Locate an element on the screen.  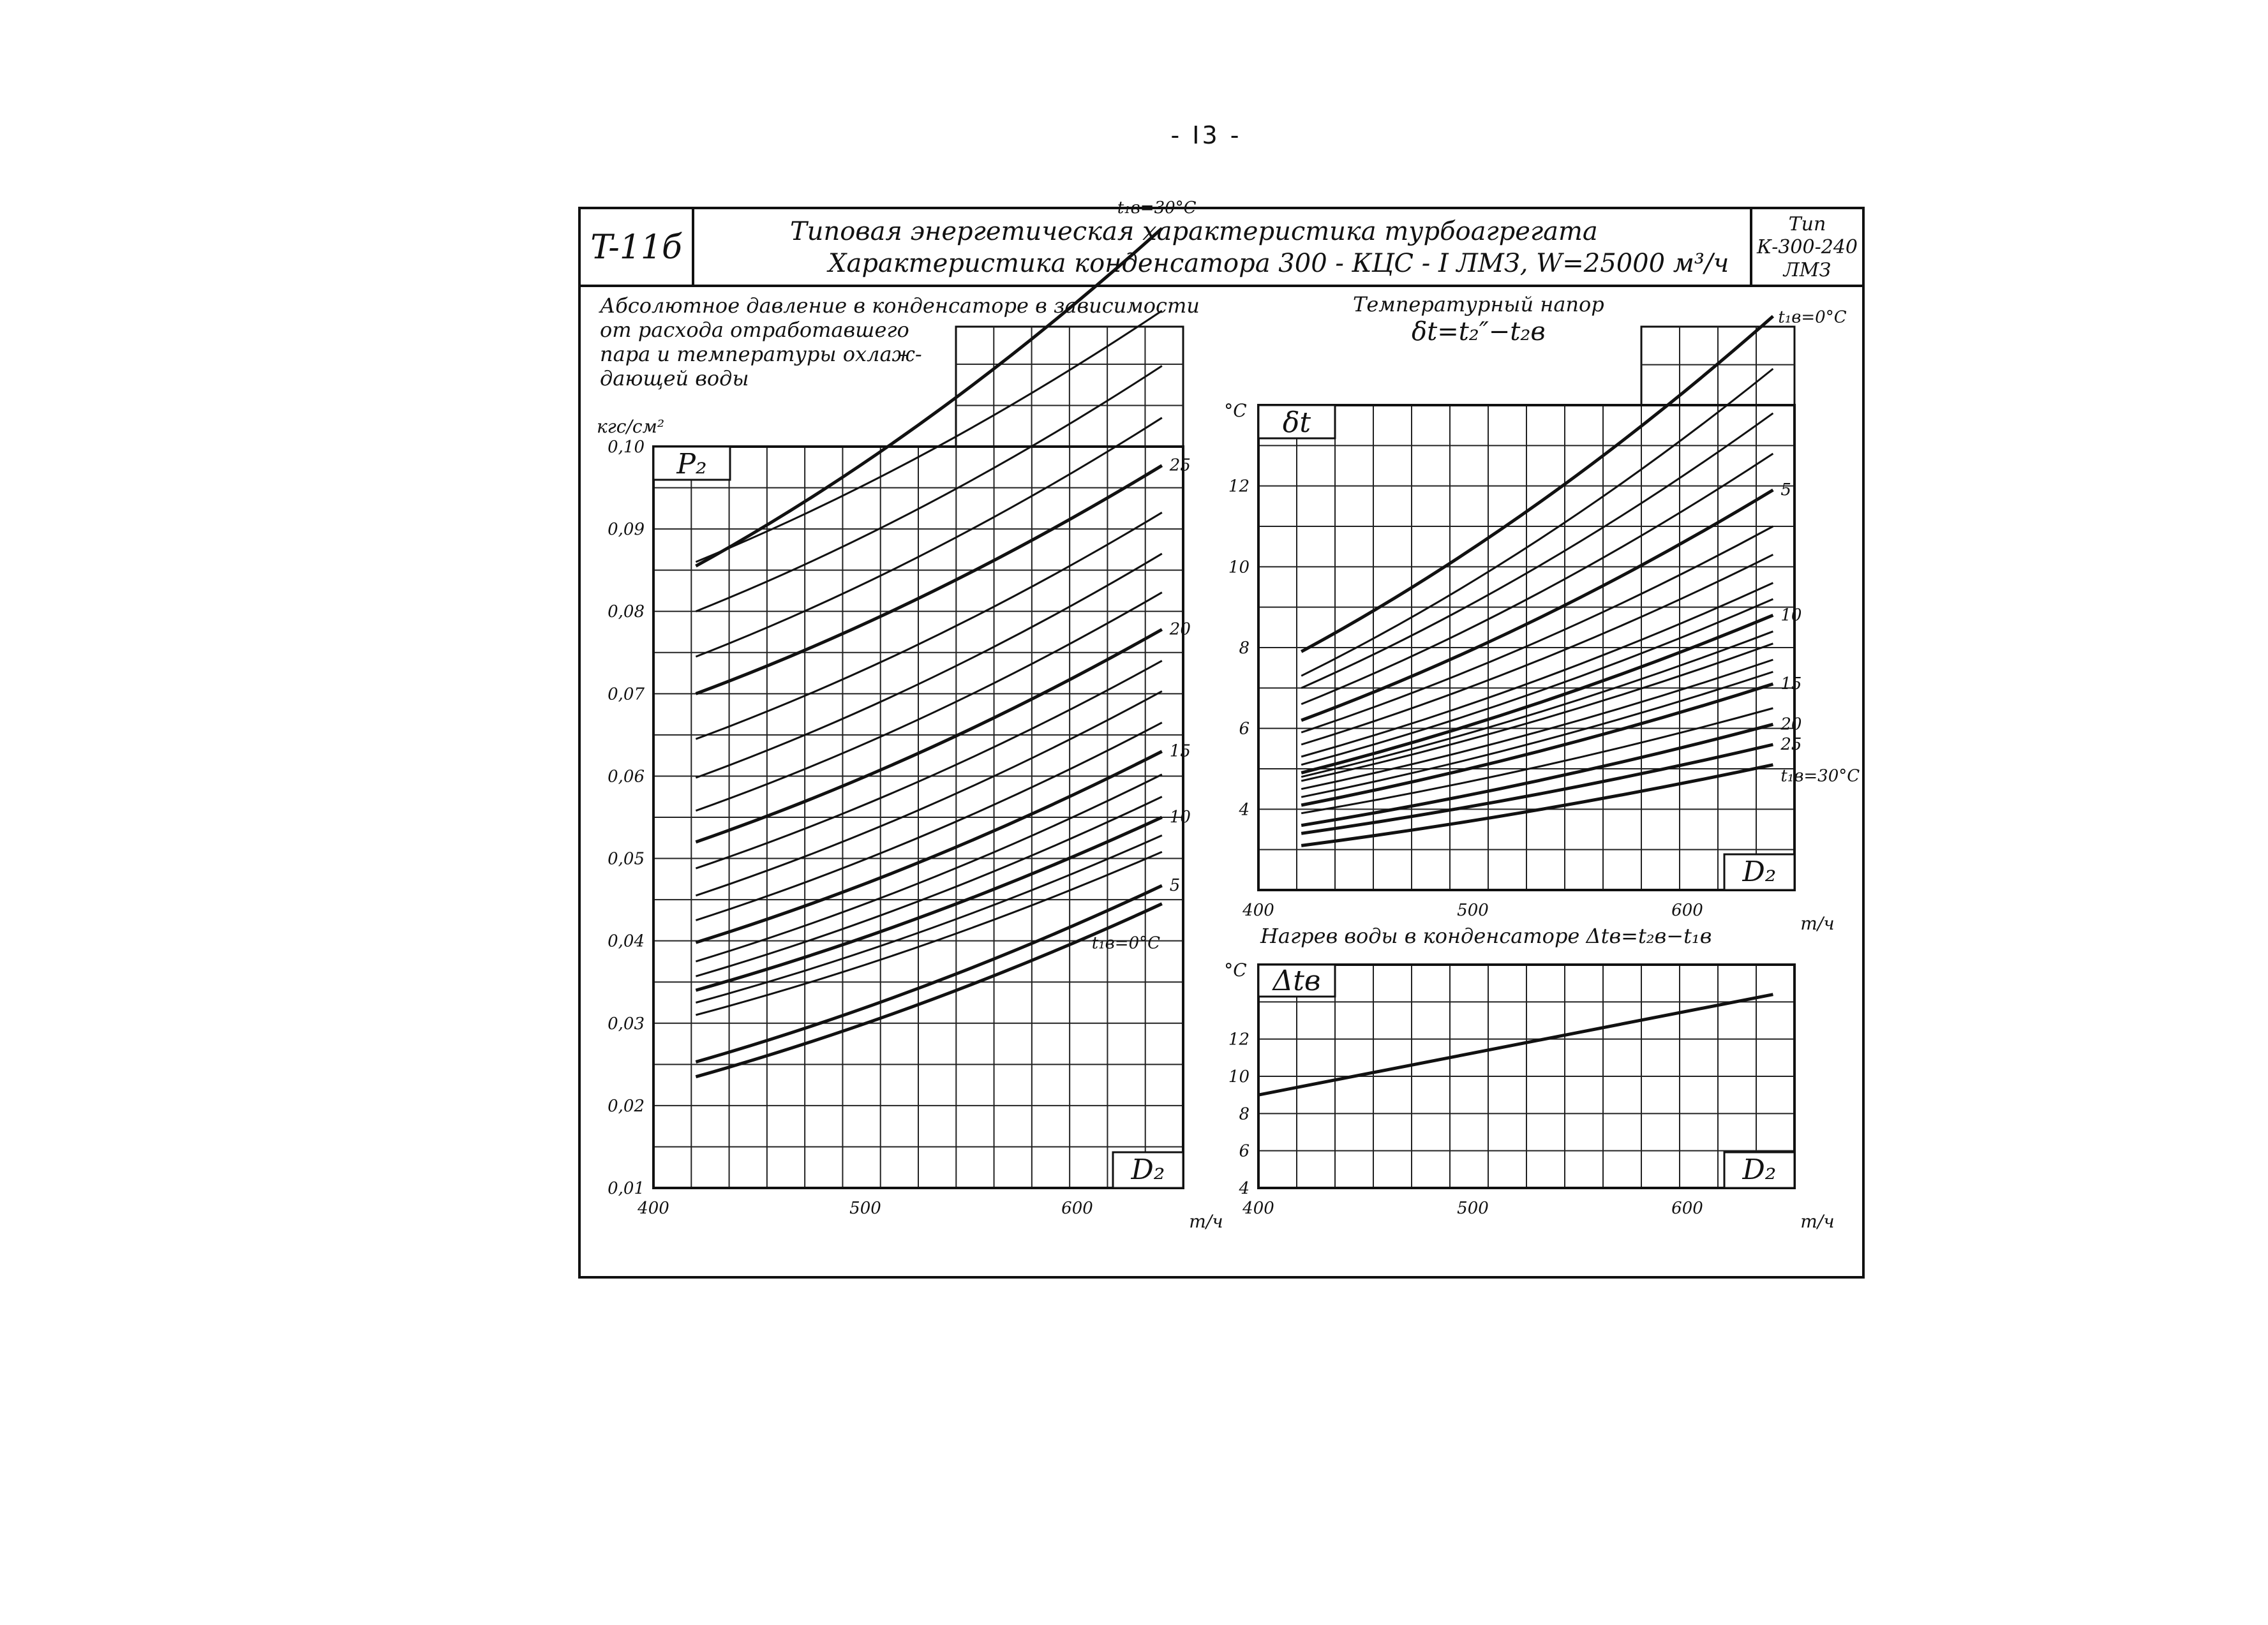
turbine-type-label: Тип is located at coordinates (1807, 224).